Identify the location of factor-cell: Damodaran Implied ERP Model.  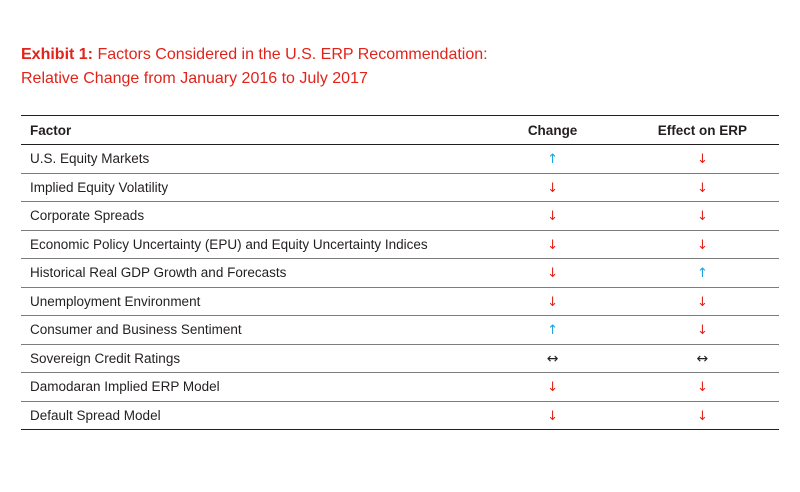
(125, 387).